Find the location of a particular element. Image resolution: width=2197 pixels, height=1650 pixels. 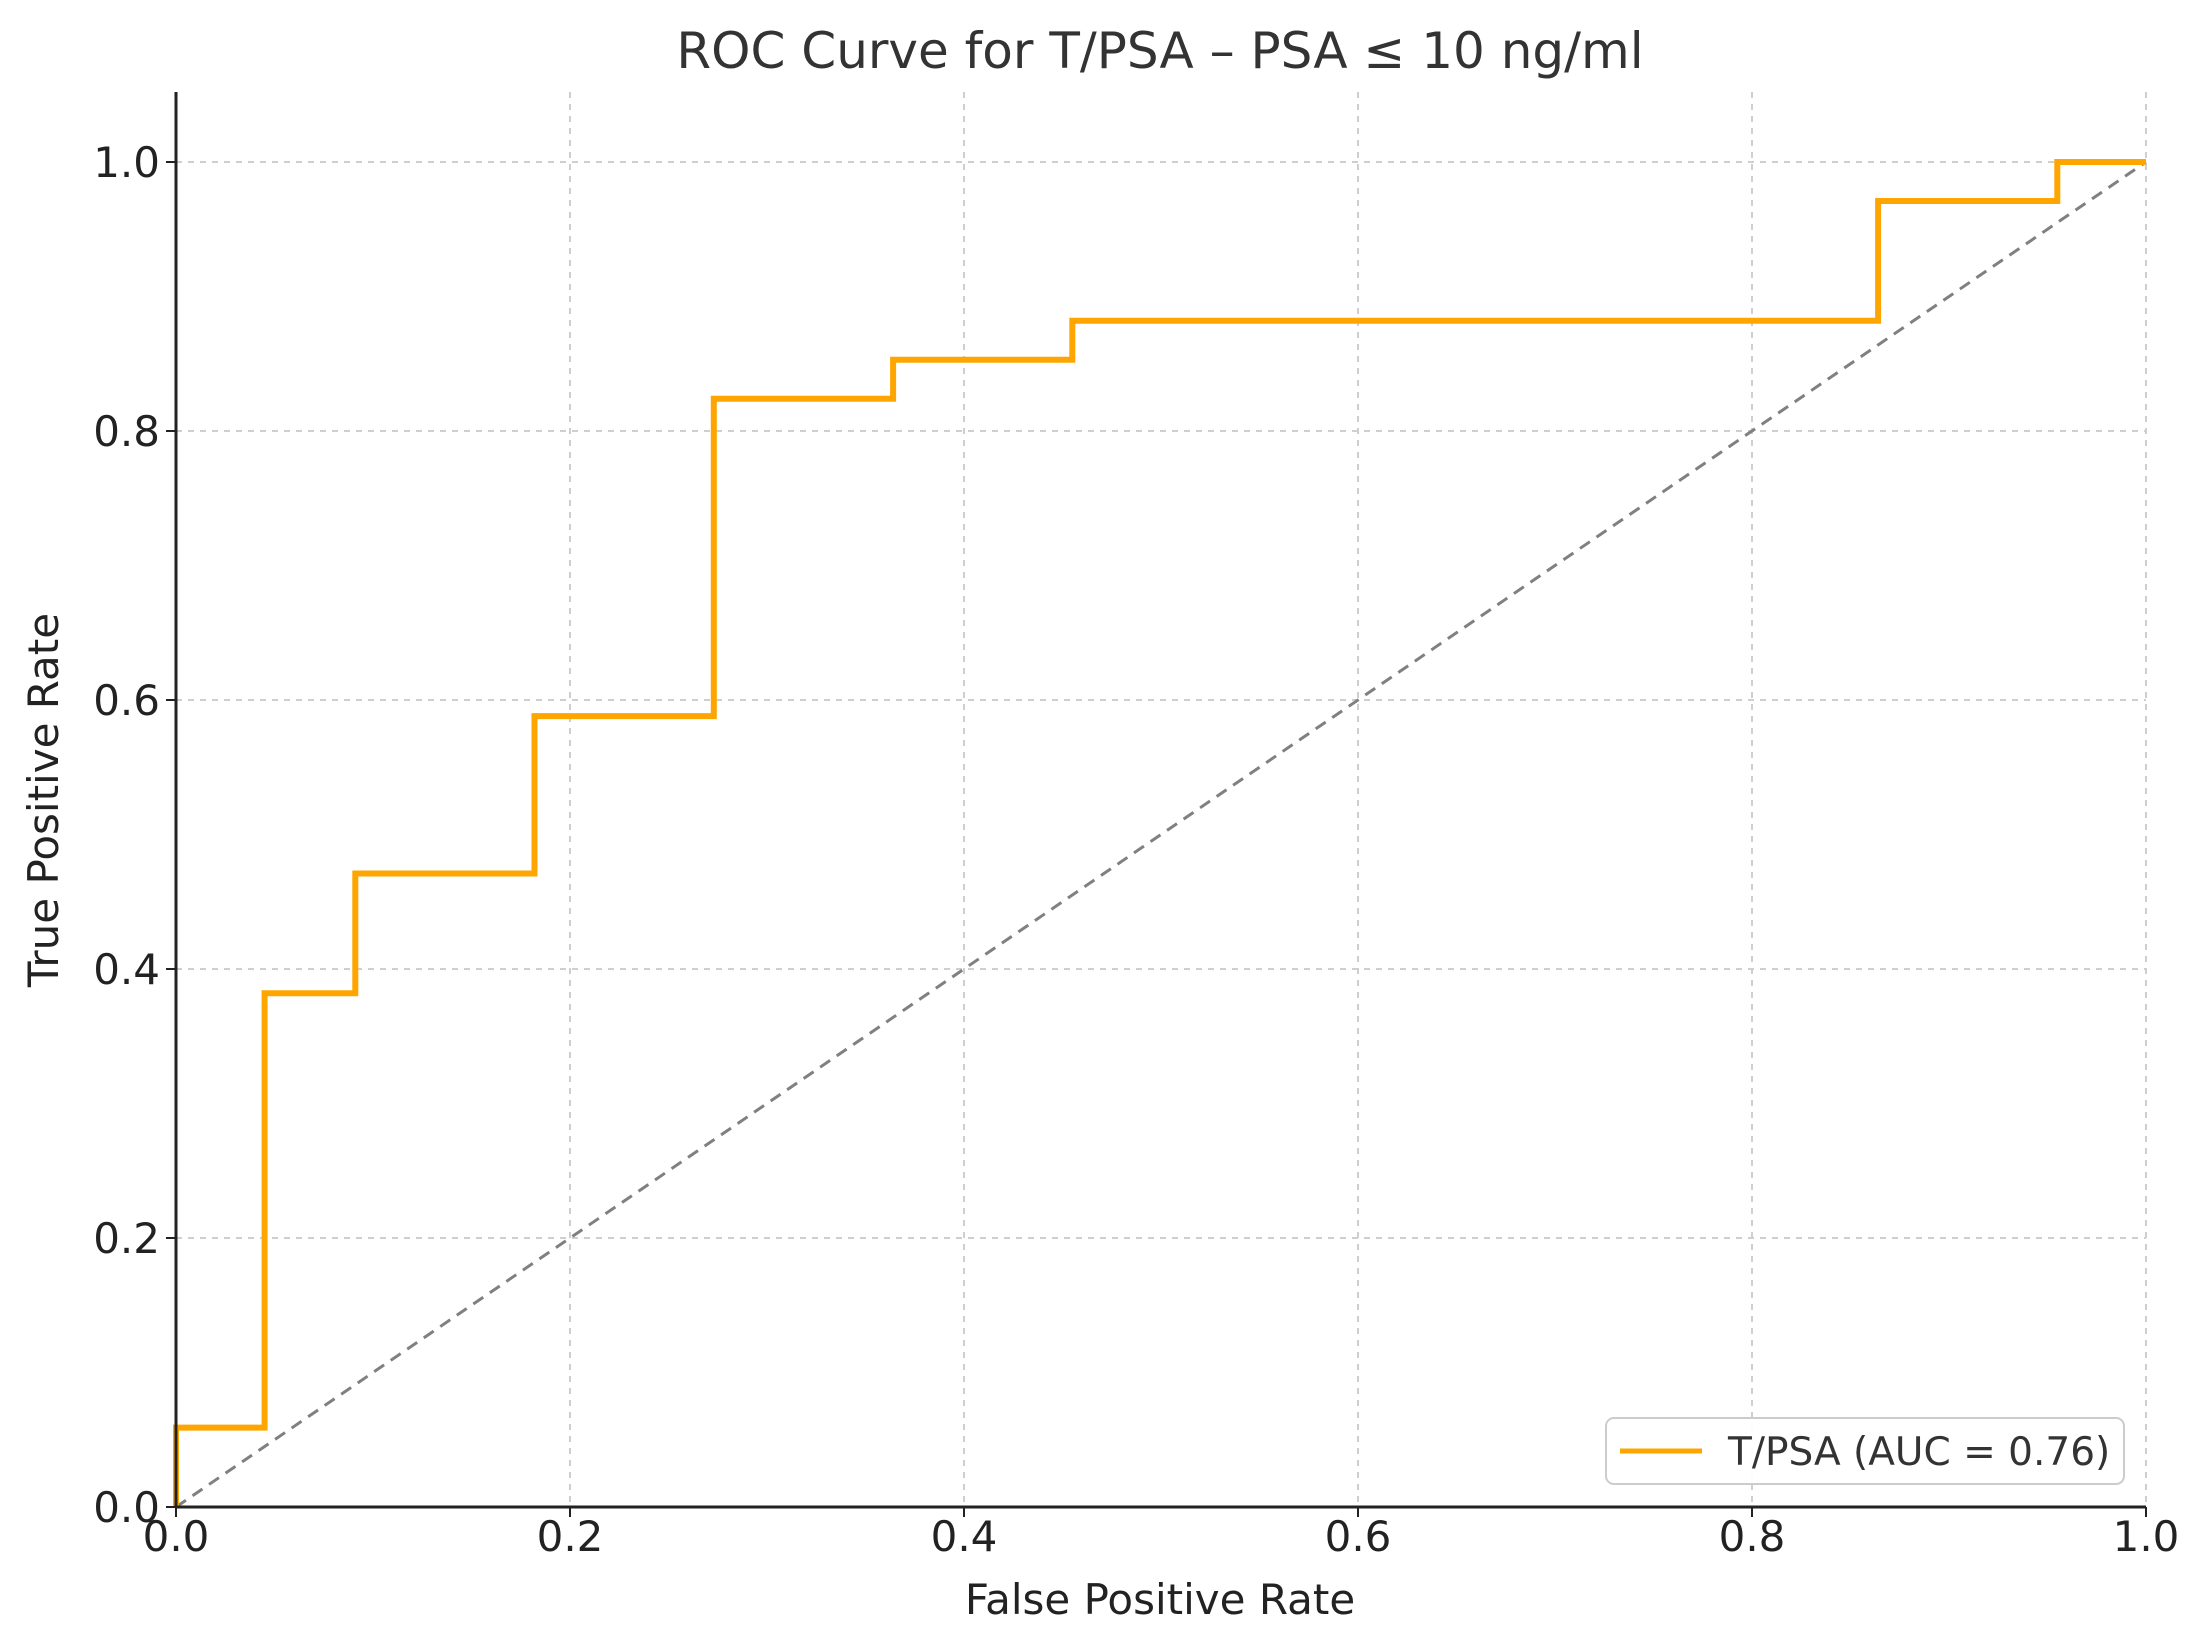

y-tick-label: 0.6 is located at coordinates (126, 700).